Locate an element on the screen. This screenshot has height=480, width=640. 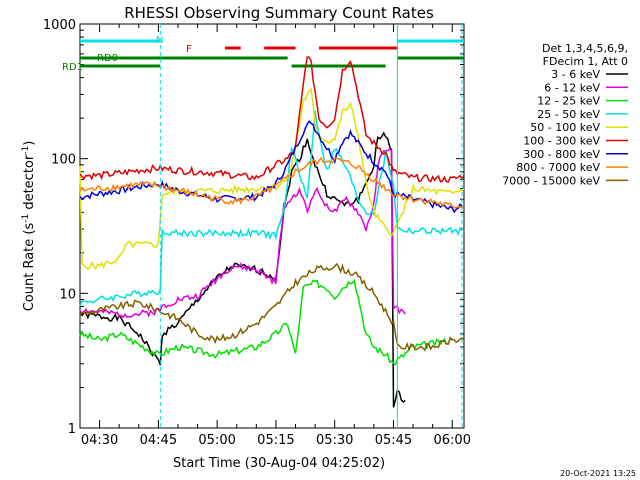
status-bars is located at coordinates (272, 53).